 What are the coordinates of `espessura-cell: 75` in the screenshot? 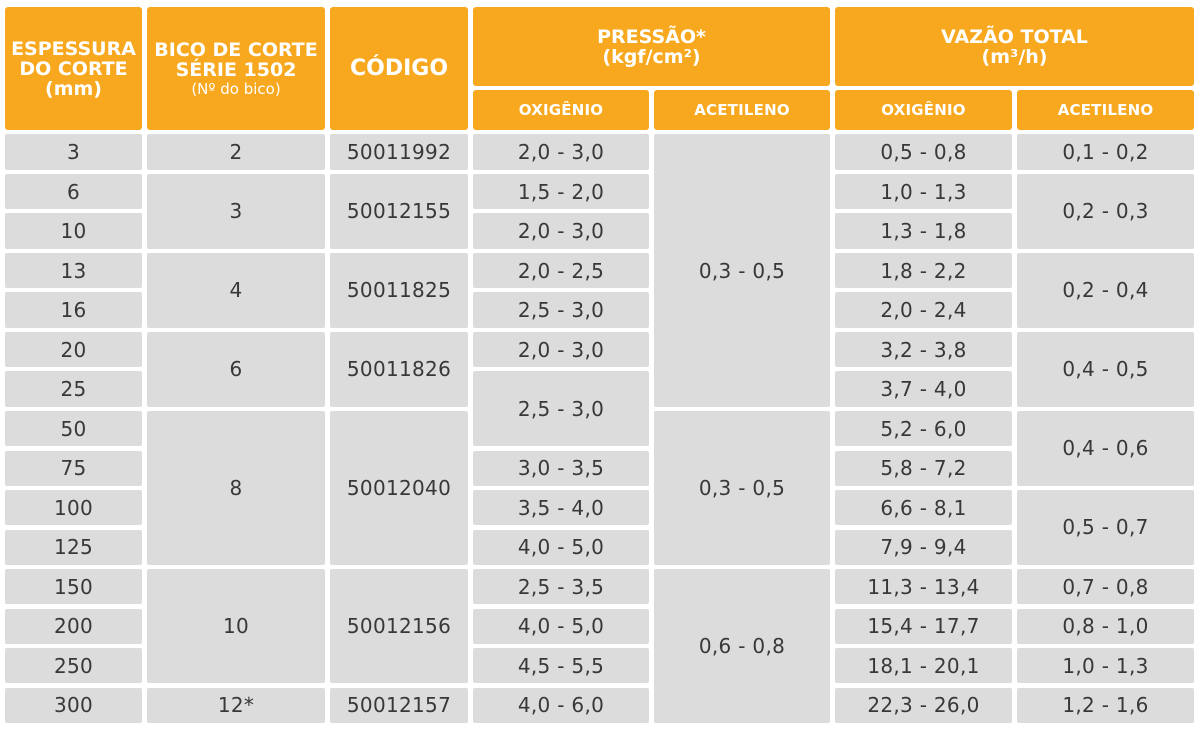 It's located at (73, 468).